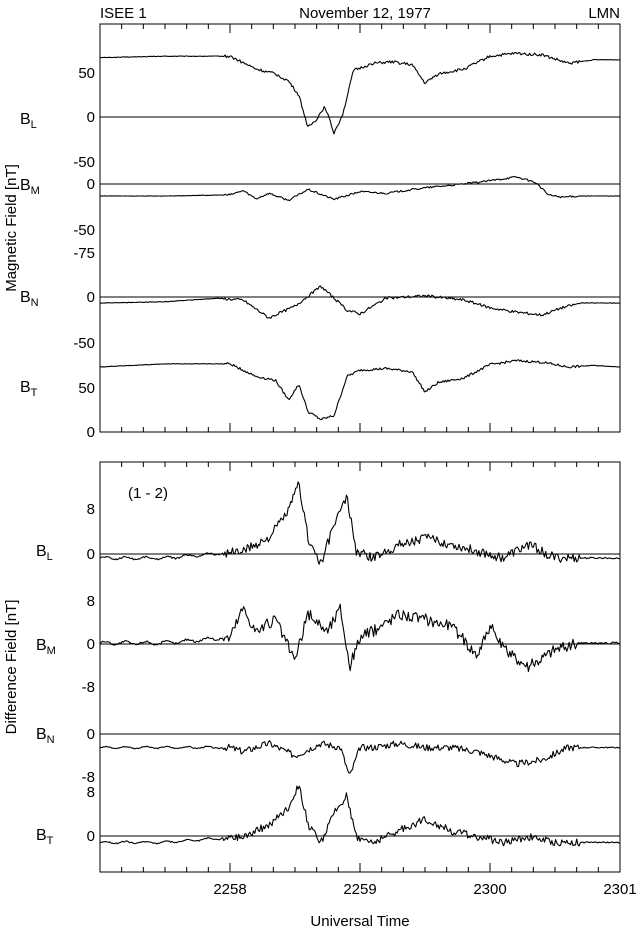  Describe the element at coordinates (360, 188) in the screenshot. I see `bm-series-line` at that location.